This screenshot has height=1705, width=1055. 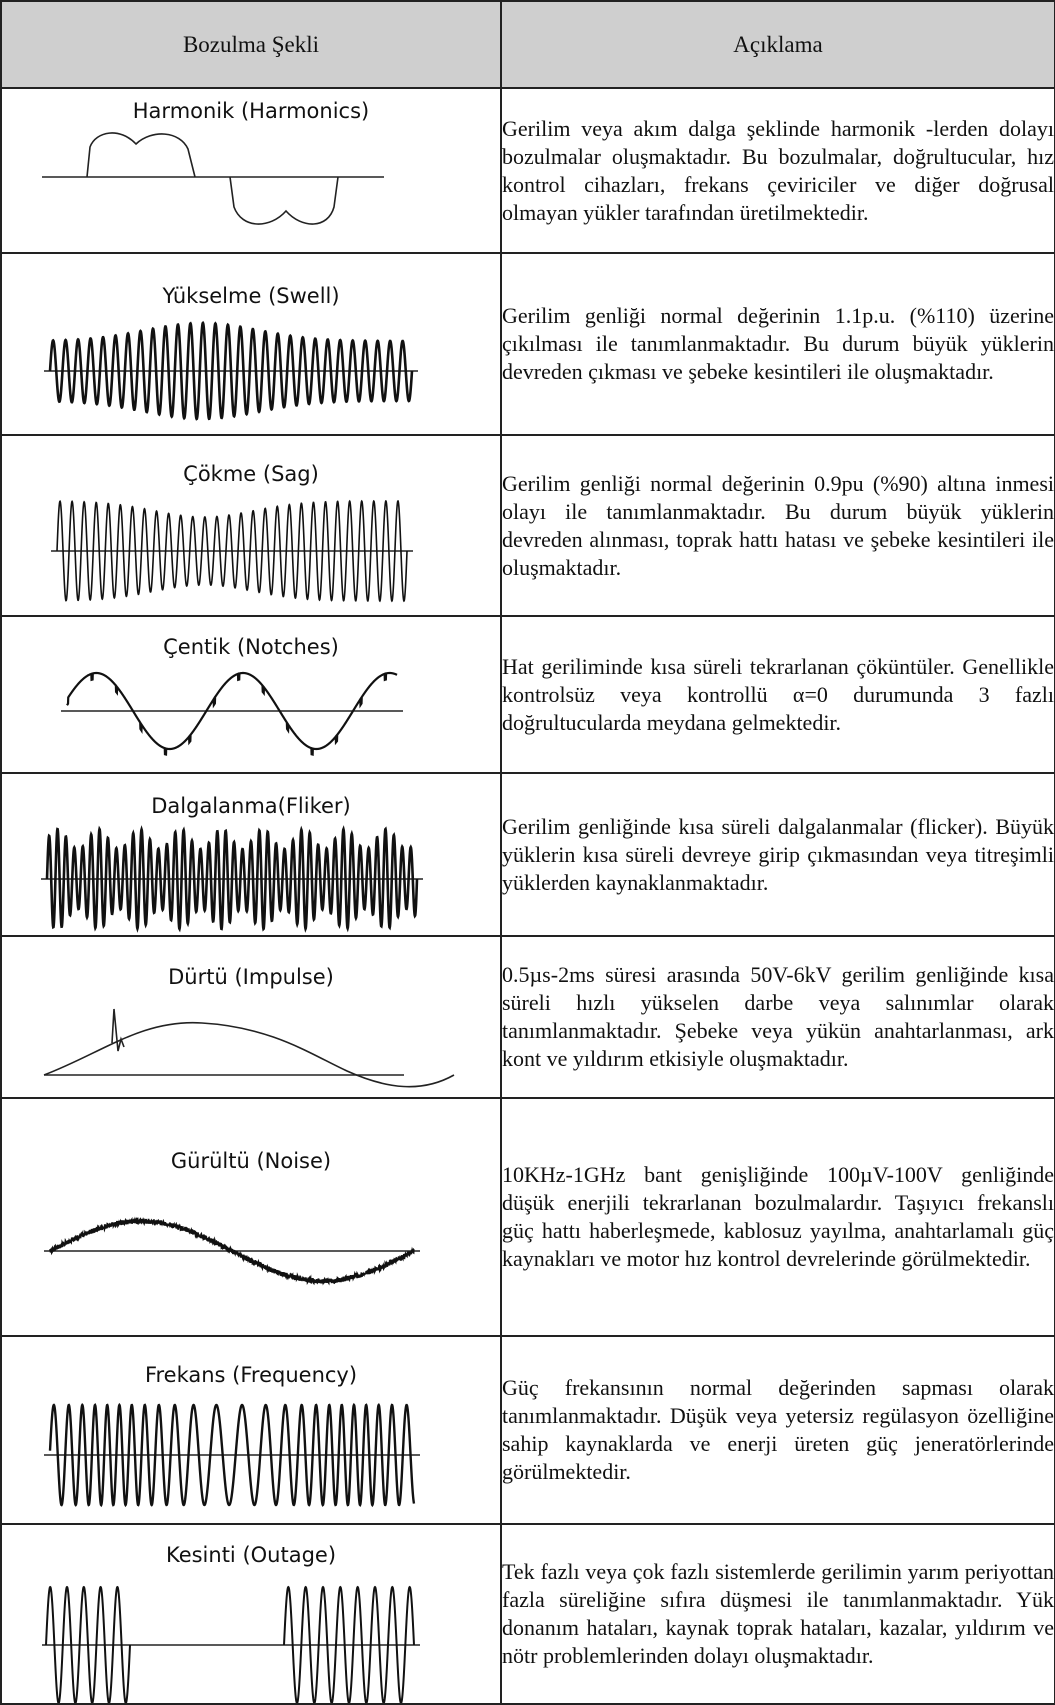 What do you see at coordinates (252, 879) in the screenshot?
I see `flicker-waveform-icon` at bounding box center [252, 879].